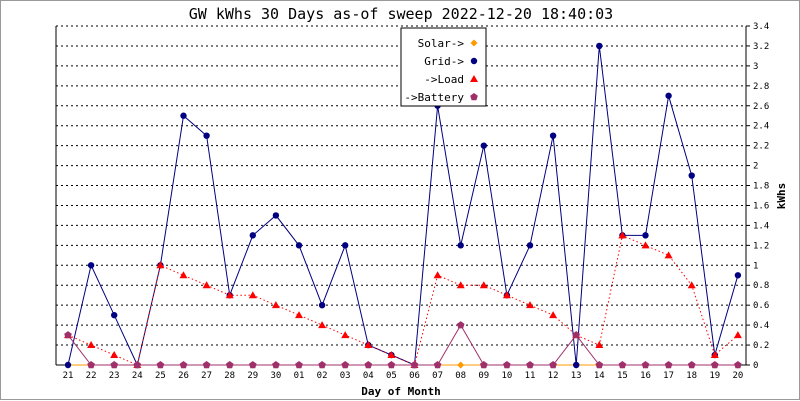 The image size is (800, 401). I want to click on y-tick-label: 1, so click(755, 266).